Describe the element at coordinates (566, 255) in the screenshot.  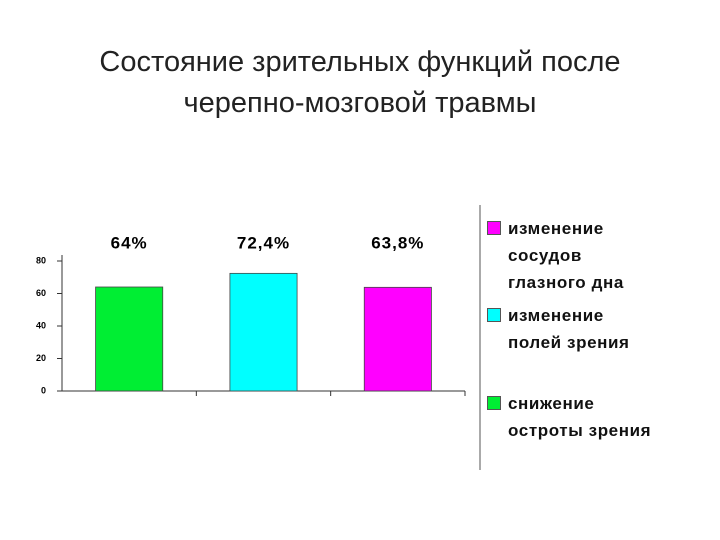
I see `legend-label: изменение сосудов глазного дна` at that location.